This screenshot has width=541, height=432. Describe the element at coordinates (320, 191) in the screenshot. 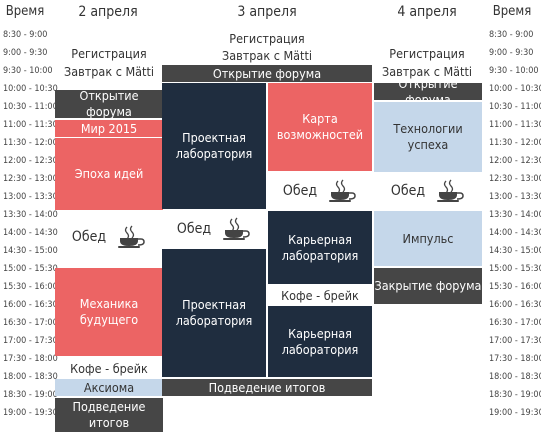

I see `day2-lunch-right: Обед` at that location.